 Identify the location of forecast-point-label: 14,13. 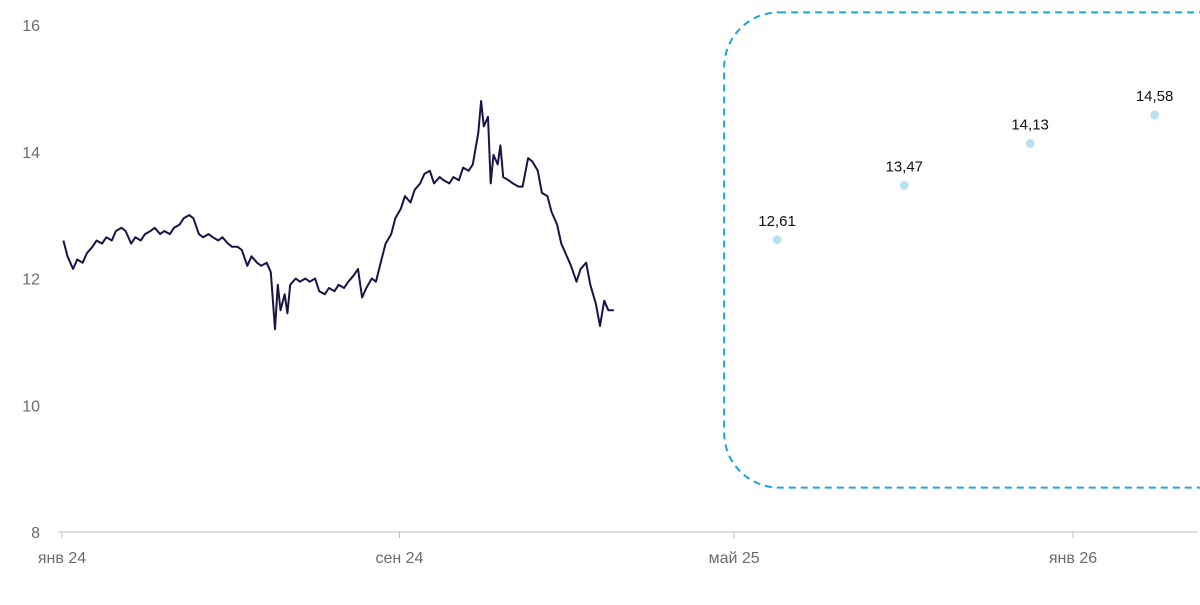
(1030, 125).